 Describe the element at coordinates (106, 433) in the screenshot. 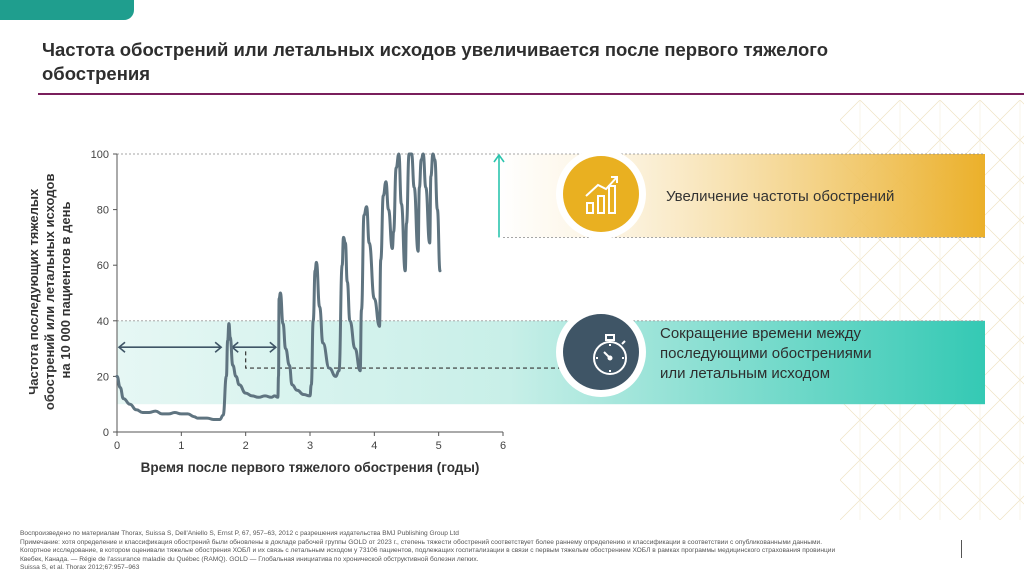

I see `y-tick-label: 0` at that location.